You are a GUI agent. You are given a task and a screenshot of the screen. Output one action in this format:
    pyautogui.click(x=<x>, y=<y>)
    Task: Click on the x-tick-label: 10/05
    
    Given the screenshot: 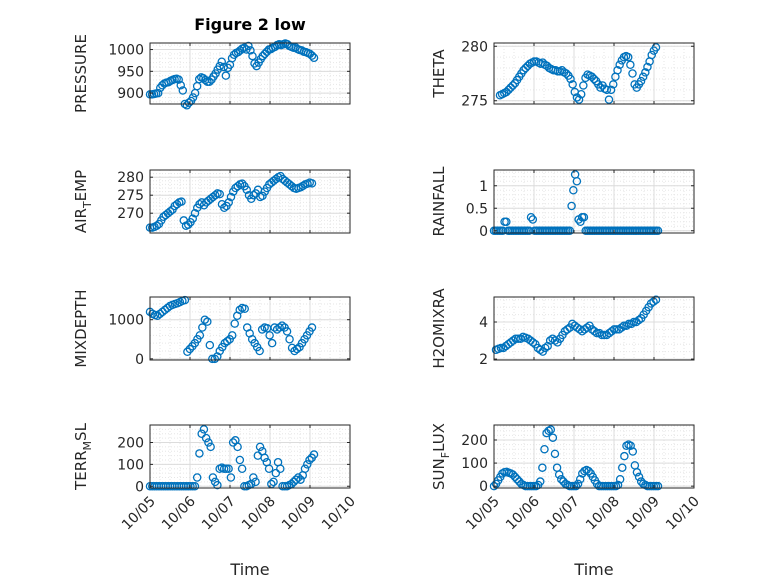 What is the action you would take?
    pyautogui.click(x=139, y=514)
    